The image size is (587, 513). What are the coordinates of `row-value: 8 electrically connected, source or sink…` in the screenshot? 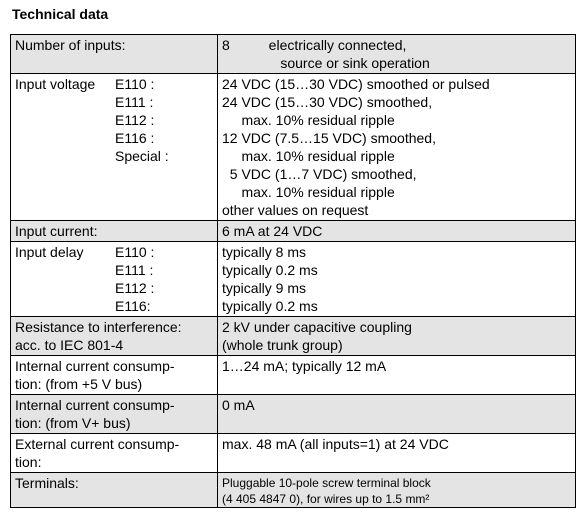 It's located at (396, 54).